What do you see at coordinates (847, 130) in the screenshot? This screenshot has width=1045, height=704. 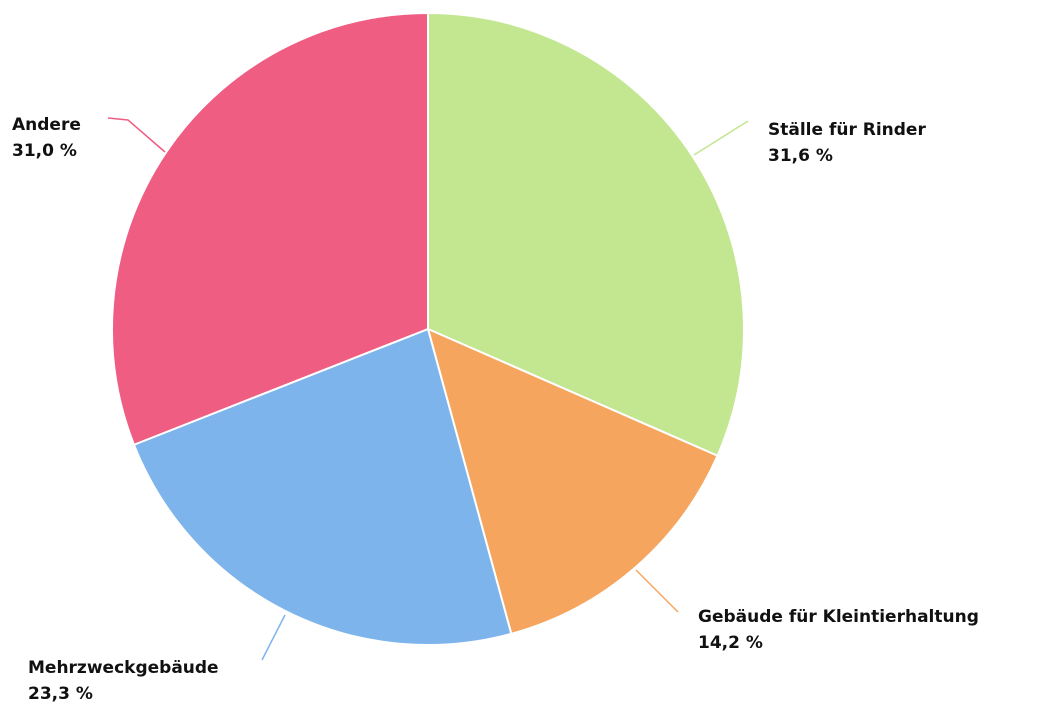 I see `slice-name-label-staelle-fuer-rinder: Ställe für Rinder` at bounding box center [847, 130].